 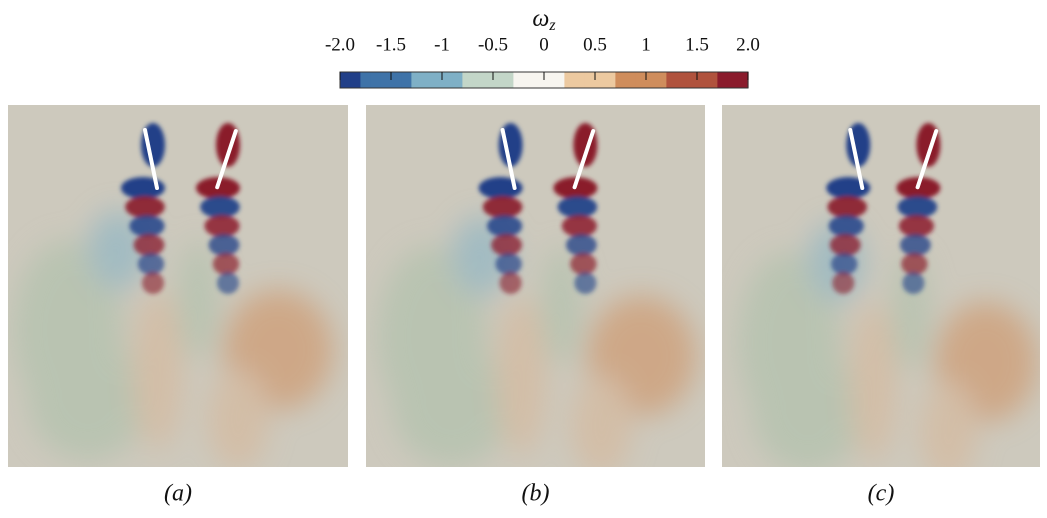 I want to click on colorbar-subscript: z, so click(x=552, y=25).